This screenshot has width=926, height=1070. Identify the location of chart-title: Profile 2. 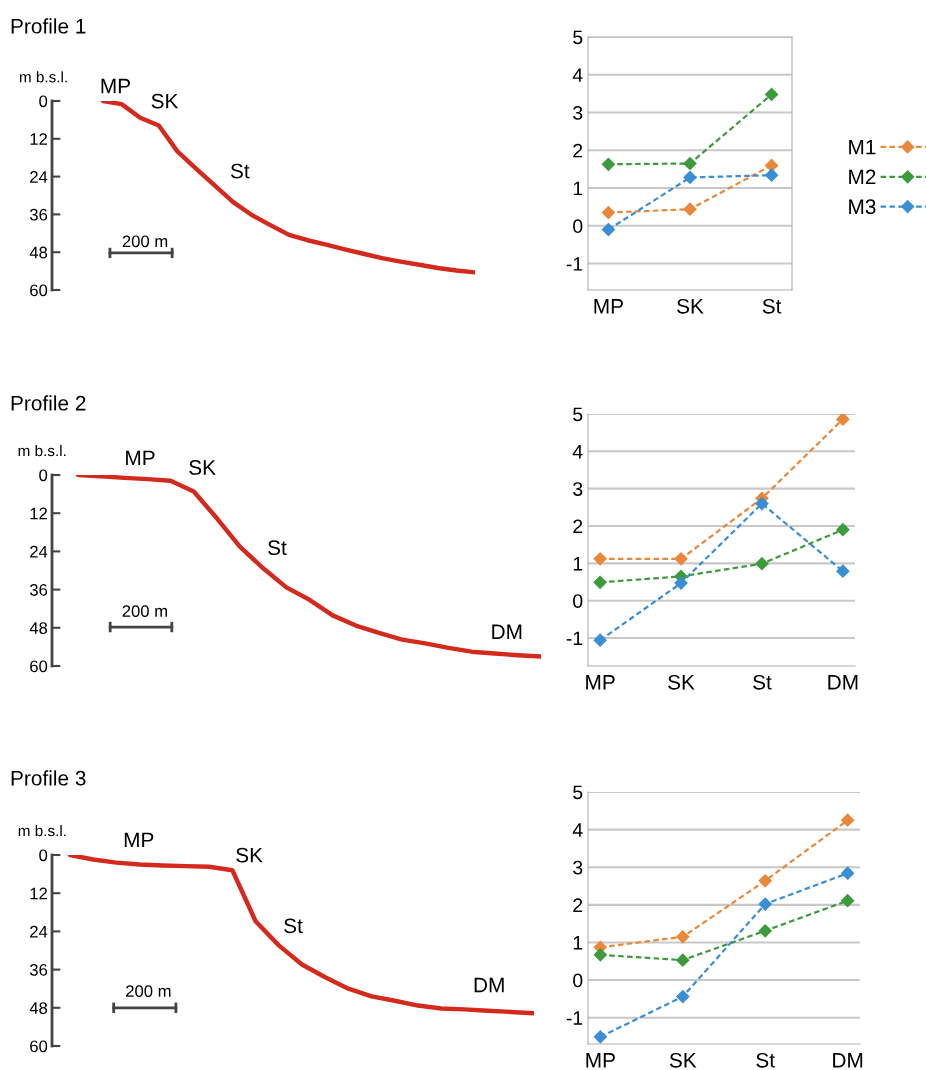
(48, 403).